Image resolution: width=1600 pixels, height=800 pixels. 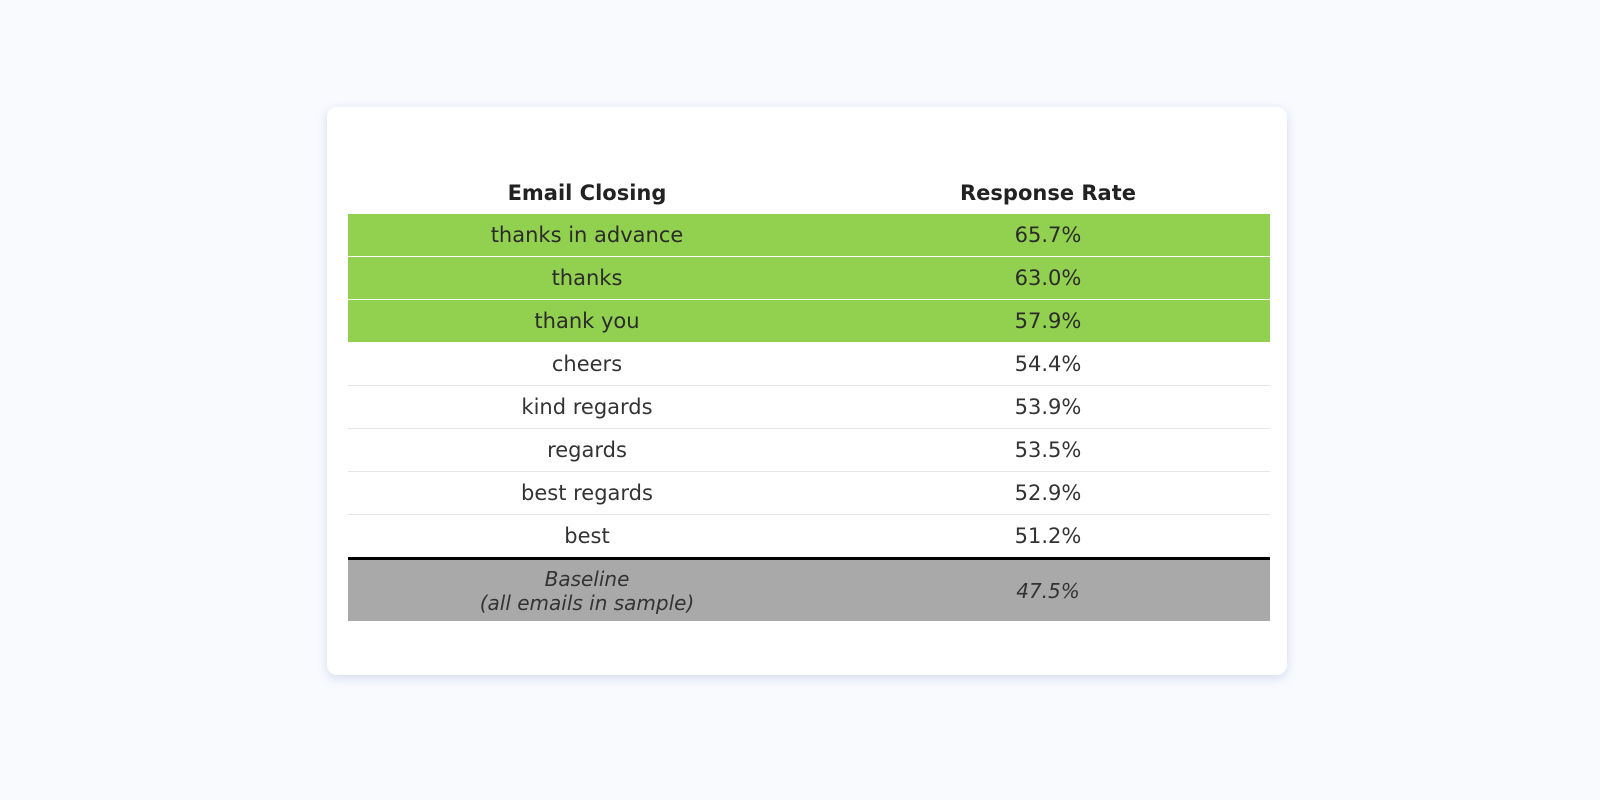 What do you see at coordinates (1048, 536) in the screenshot?
I see `rate-cell: 51.2%` at bounding box center [1048, 536].